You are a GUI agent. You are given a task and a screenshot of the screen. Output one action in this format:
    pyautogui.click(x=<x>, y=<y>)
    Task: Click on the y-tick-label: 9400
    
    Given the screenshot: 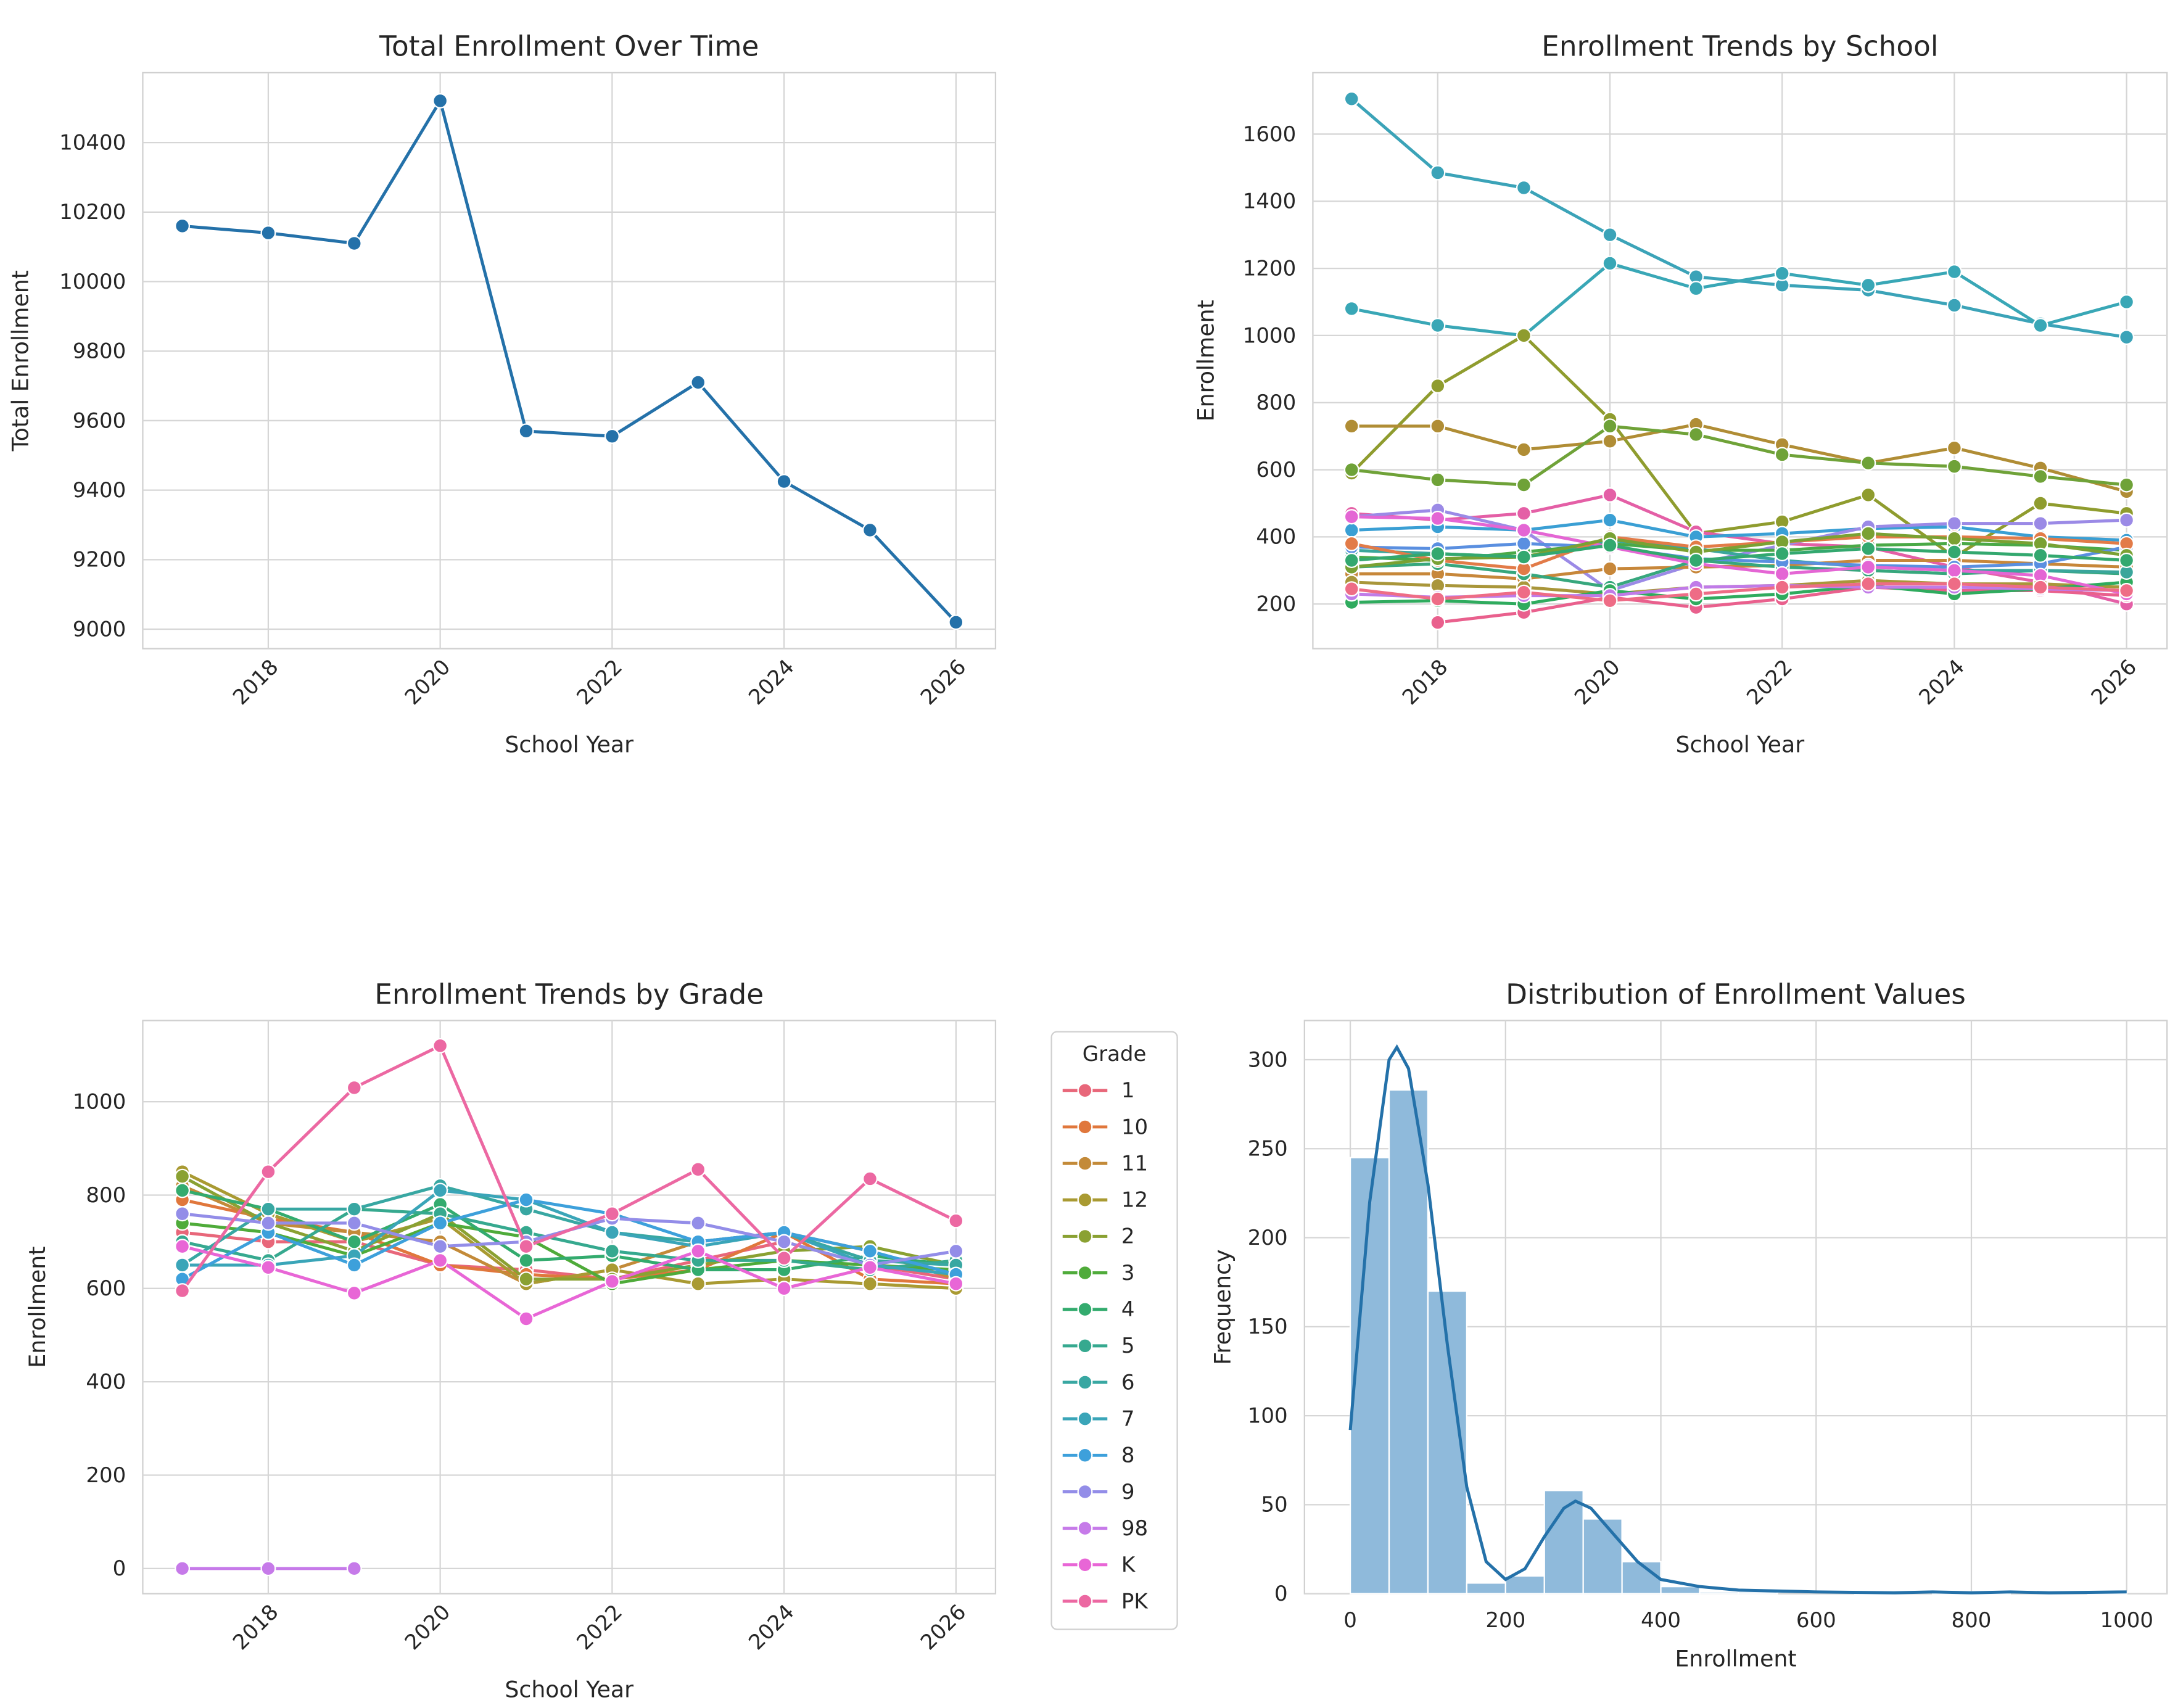 What is the action you would take?
    pyautogui.click(x=99, y=490)
    